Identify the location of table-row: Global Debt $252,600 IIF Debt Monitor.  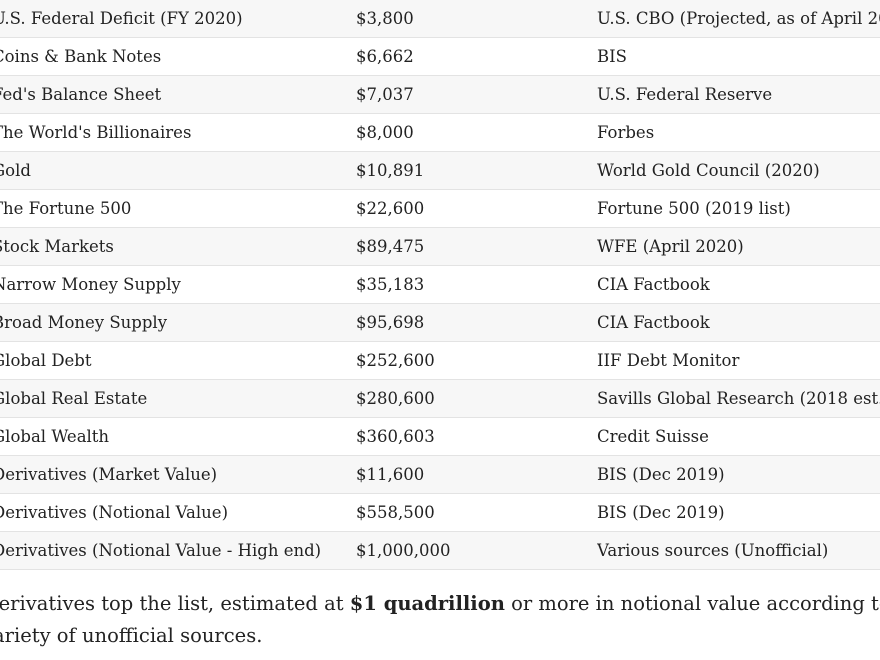
(440, 360).